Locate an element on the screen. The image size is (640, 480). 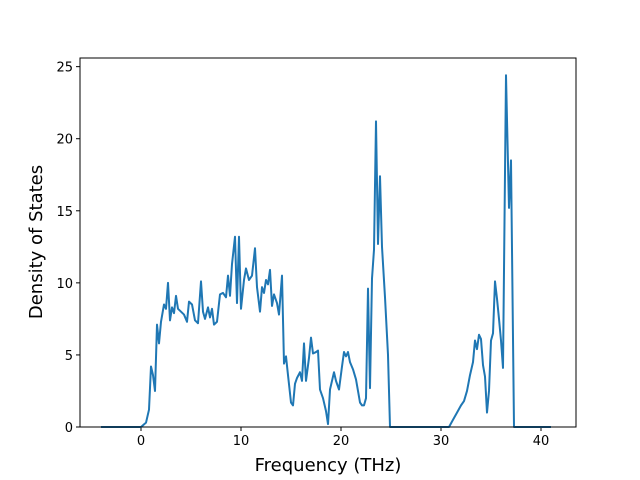
y-tick-label: 15 is located at coordinates (64, 212).